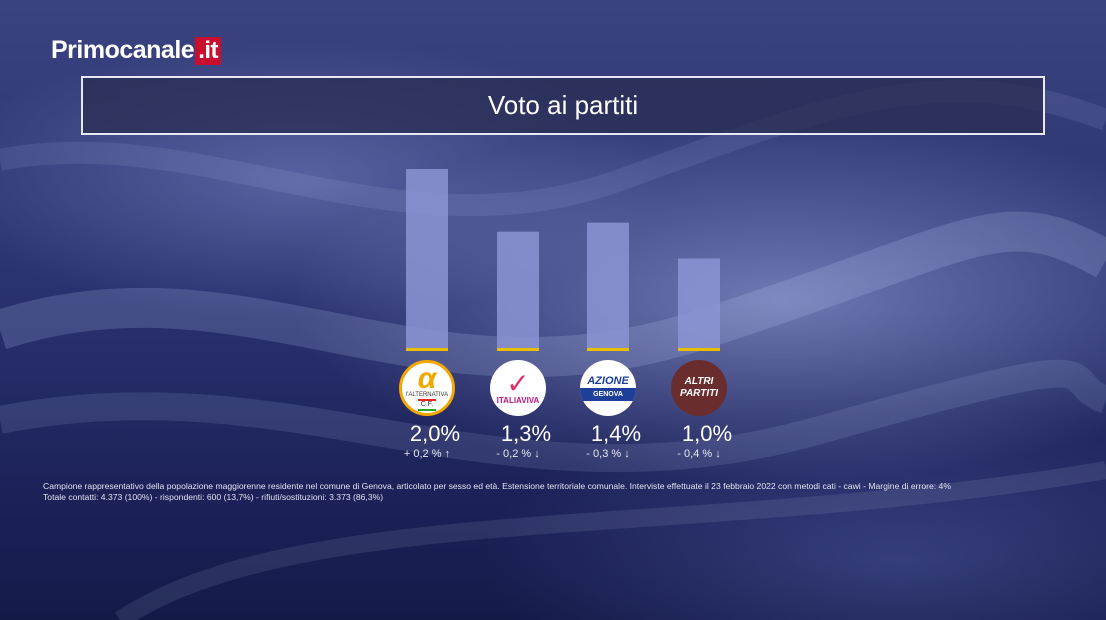 This screenshot has width=1106, height=620. I want to click on party-logo-glyph: α, so click(427, 378).